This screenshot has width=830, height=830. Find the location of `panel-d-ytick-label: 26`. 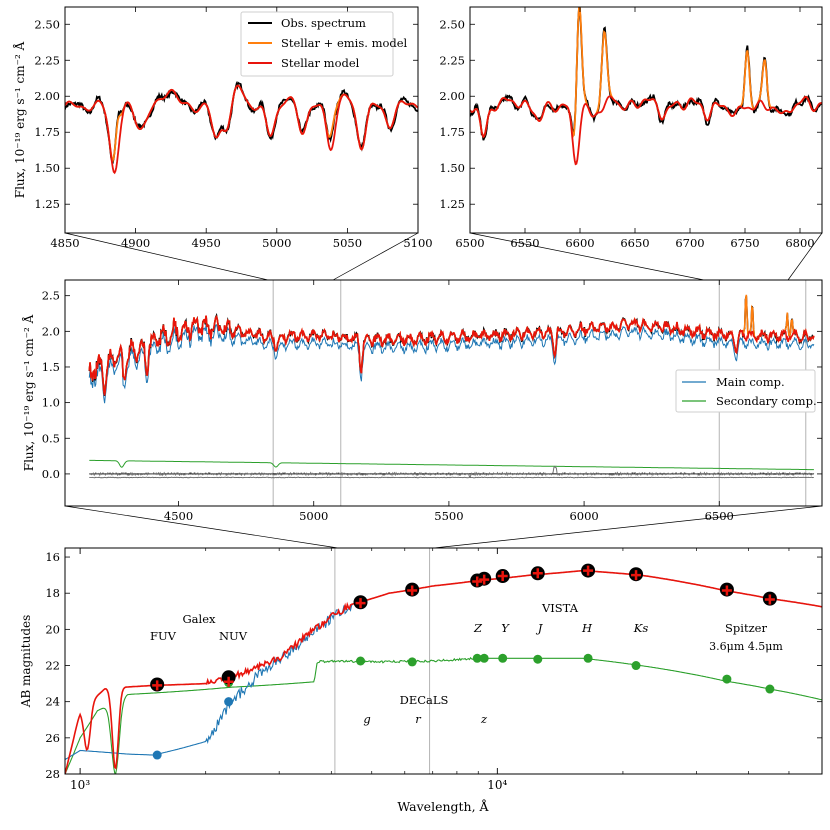

panel-d-ytick-label: 26 is located at coordinates (52, 738).